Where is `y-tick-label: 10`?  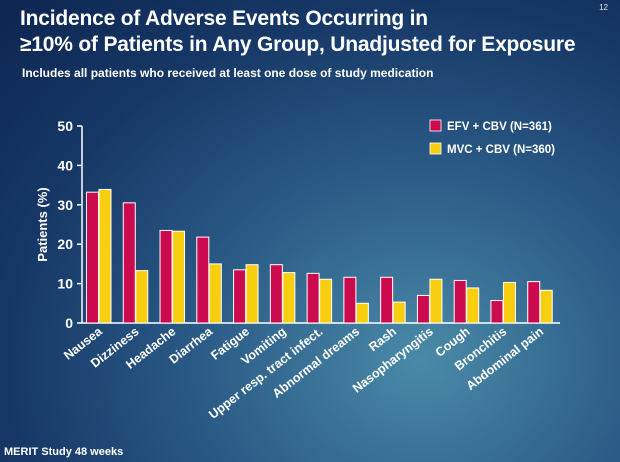
y-tick-label: 10 is located at coordinates (65, 284).